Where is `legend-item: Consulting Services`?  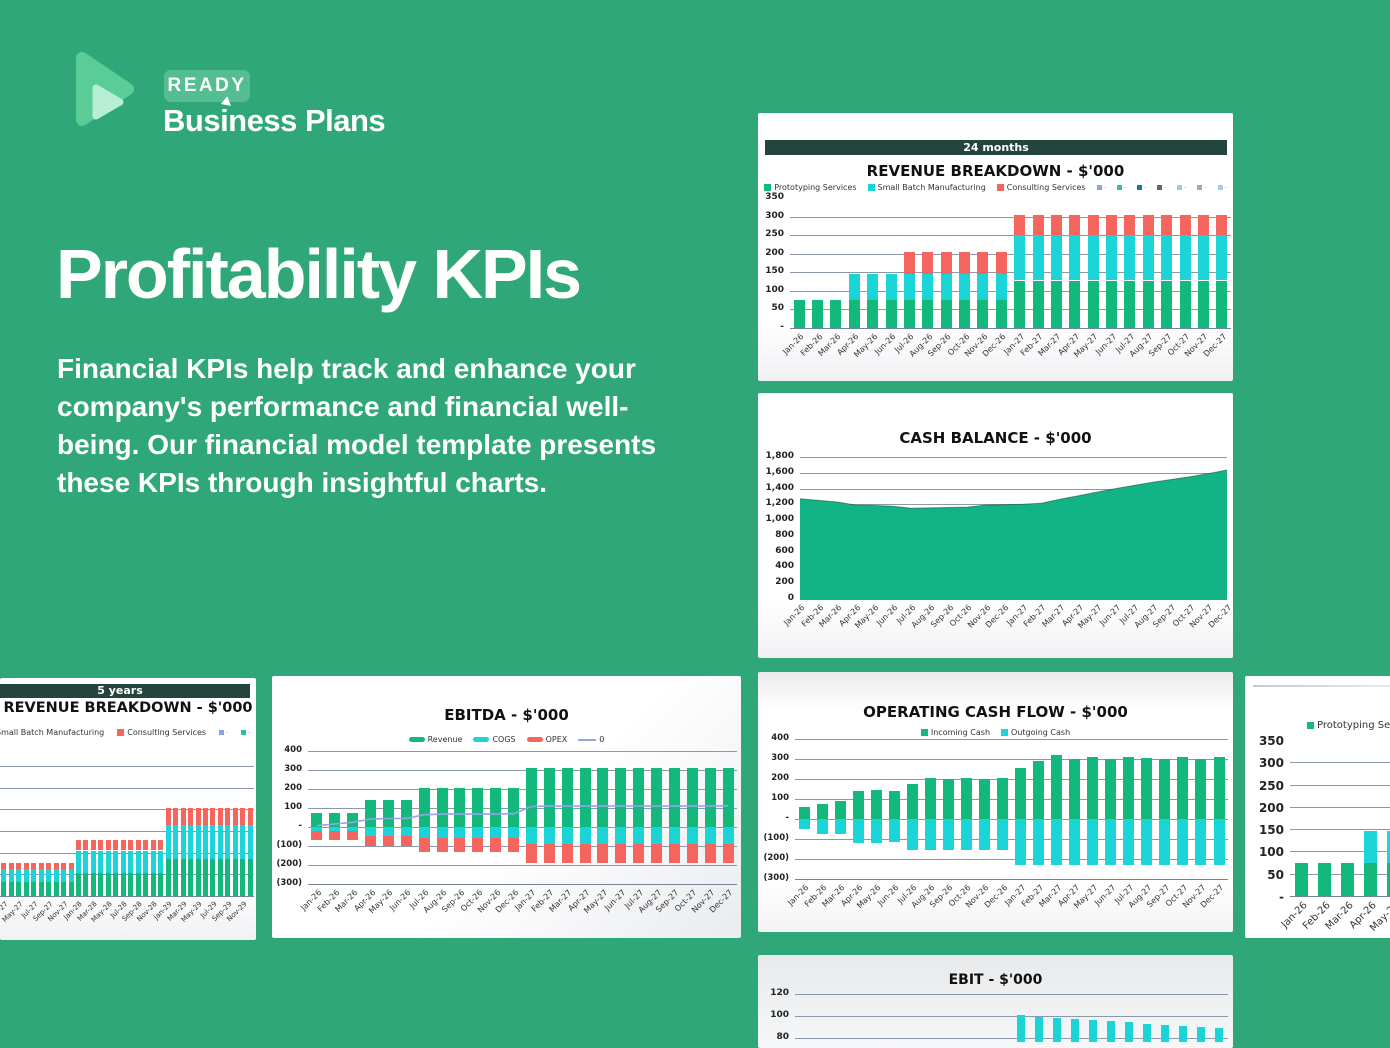
legend-item: Consulting Services is located at coordinates (161, 732).